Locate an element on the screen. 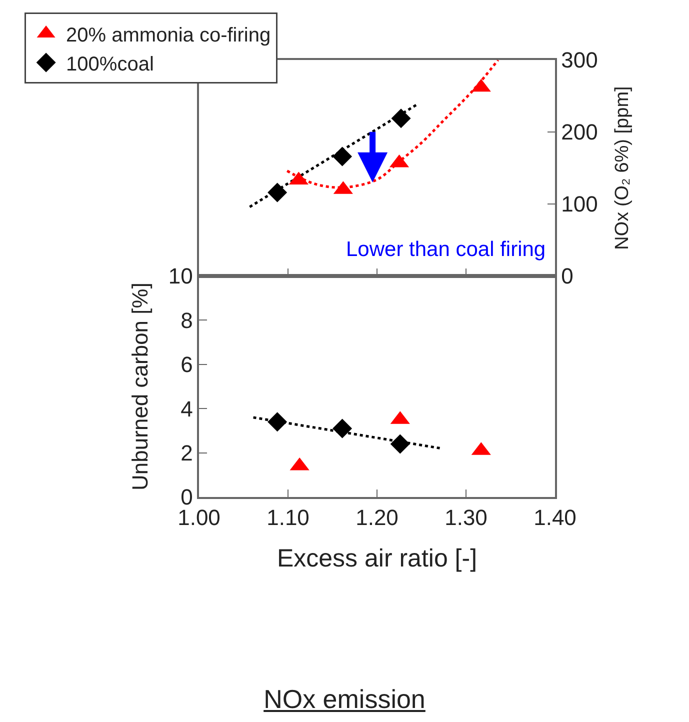 This screenshot has height=722, width=689. y-tick-label: 6 is located at coordinates (186, 365).